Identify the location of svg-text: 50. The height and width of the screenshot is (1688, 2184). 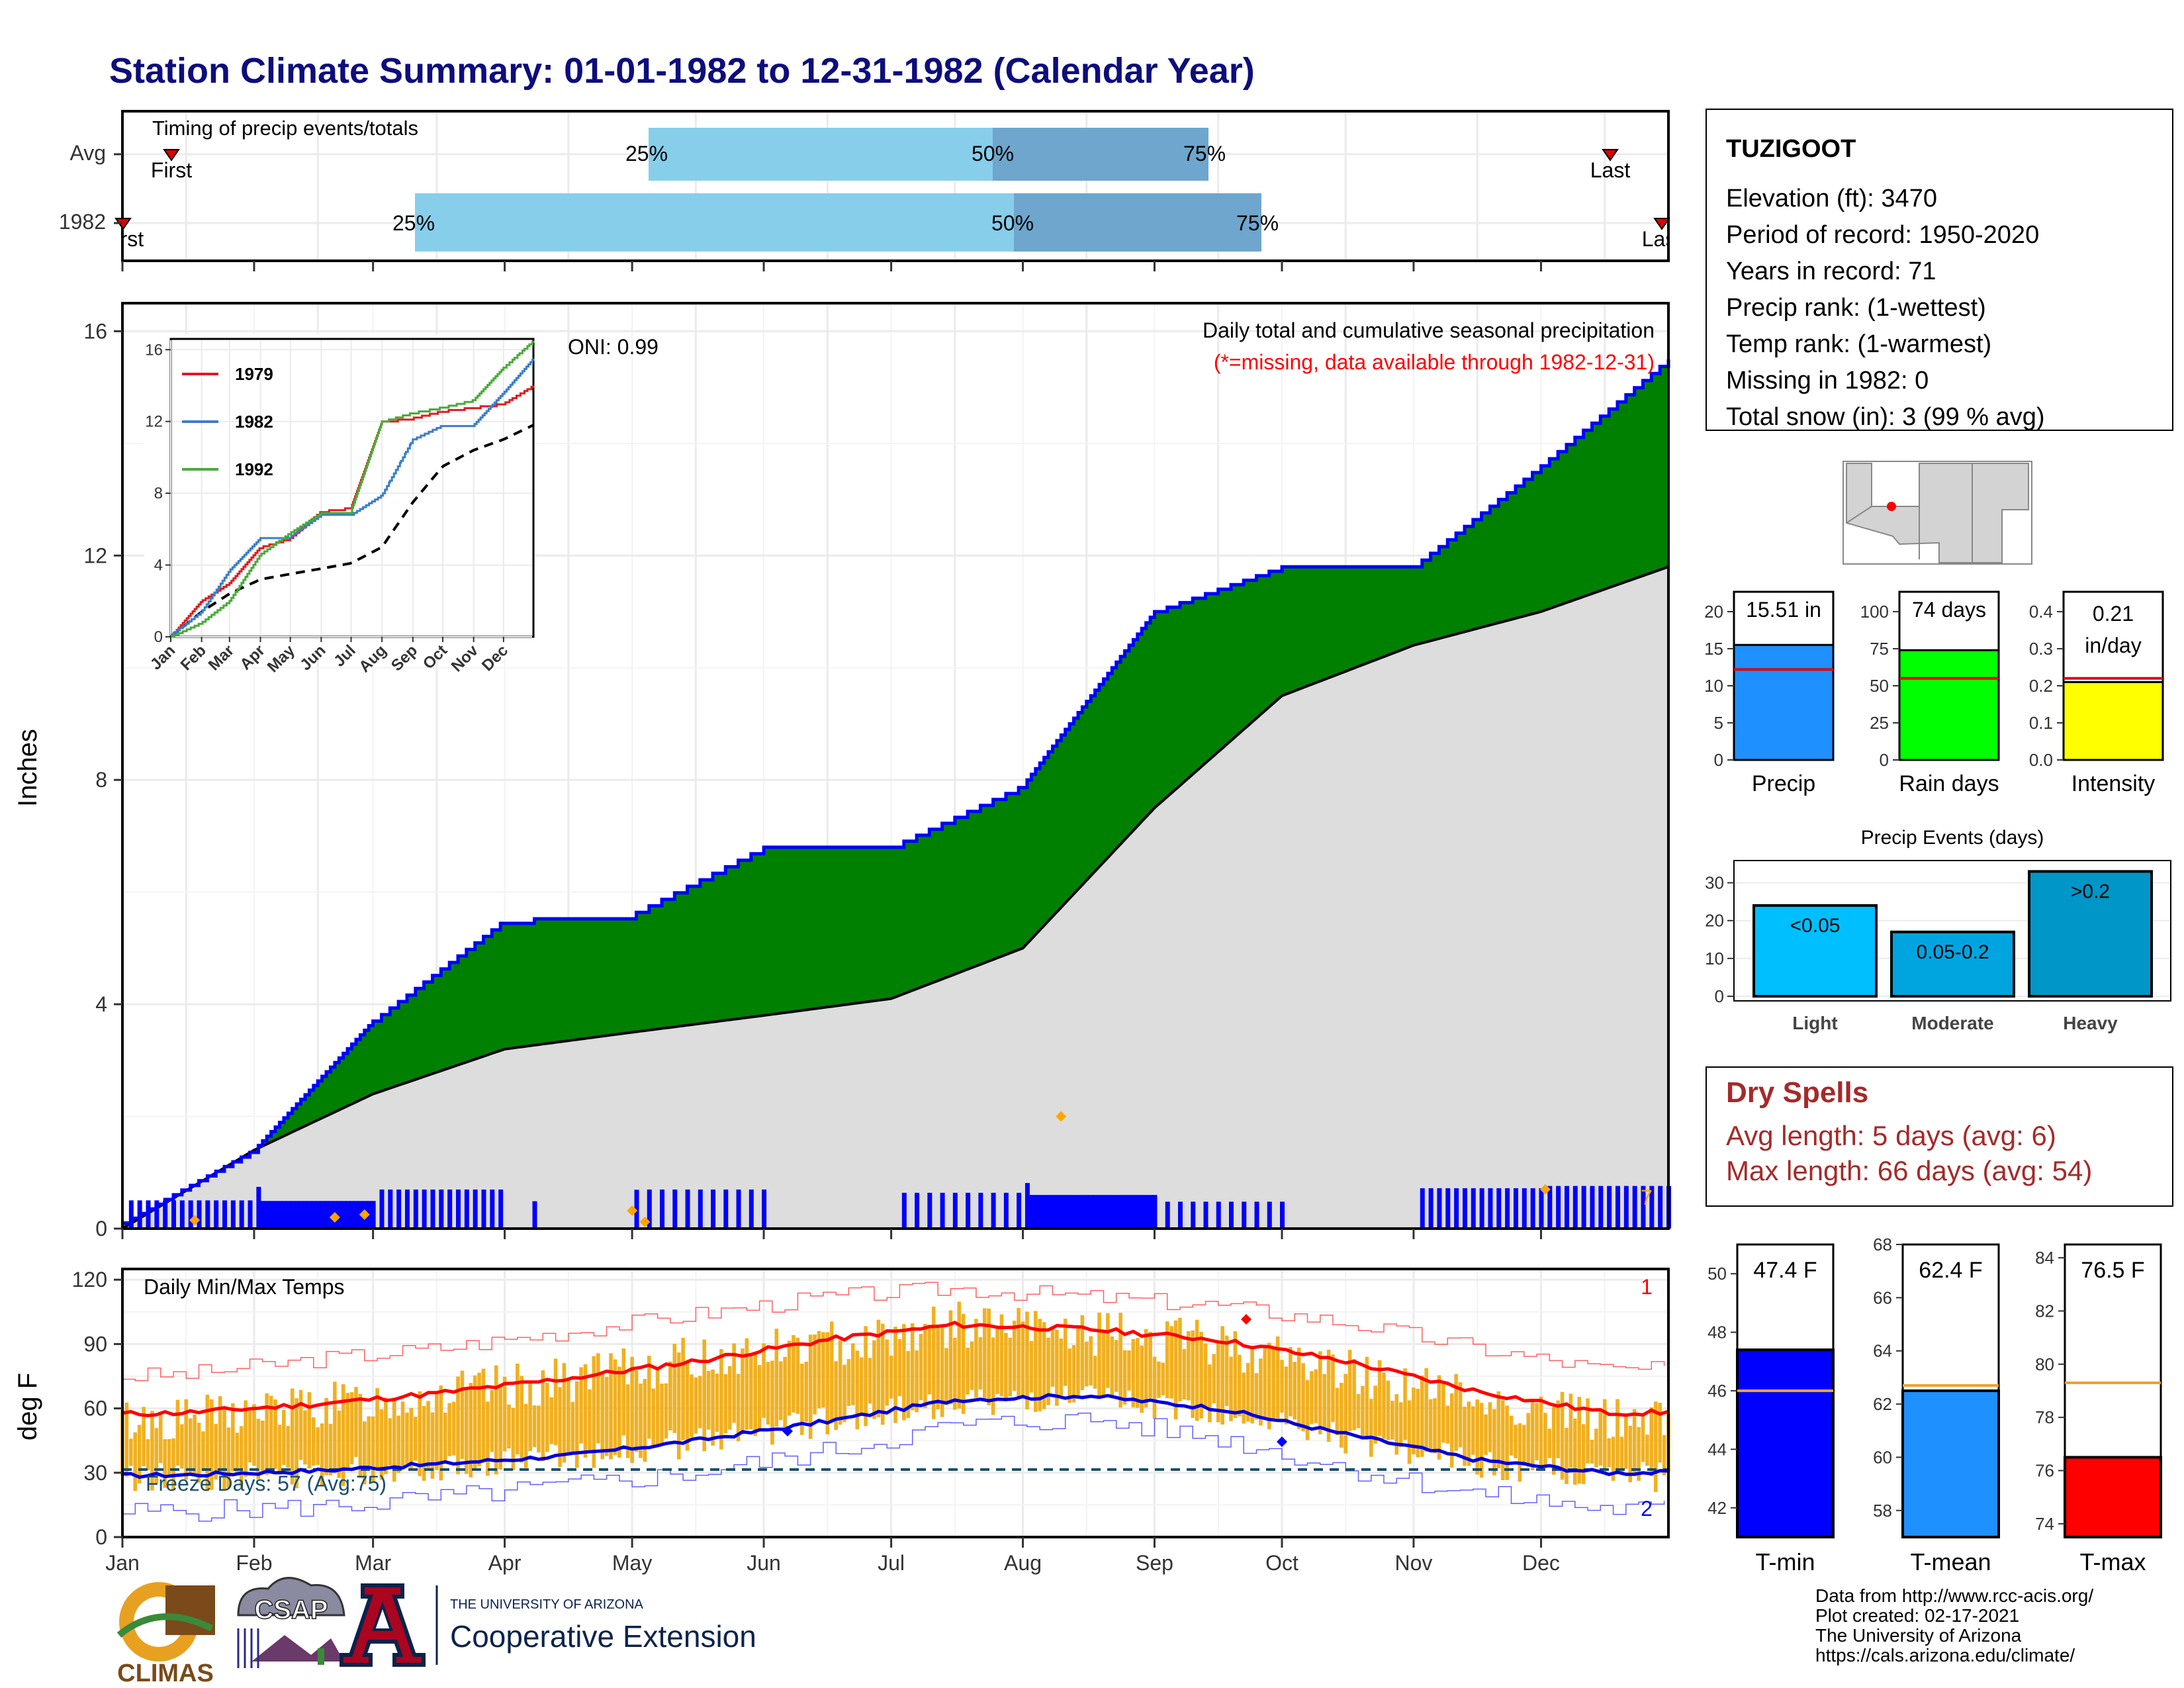
(1880, 686).